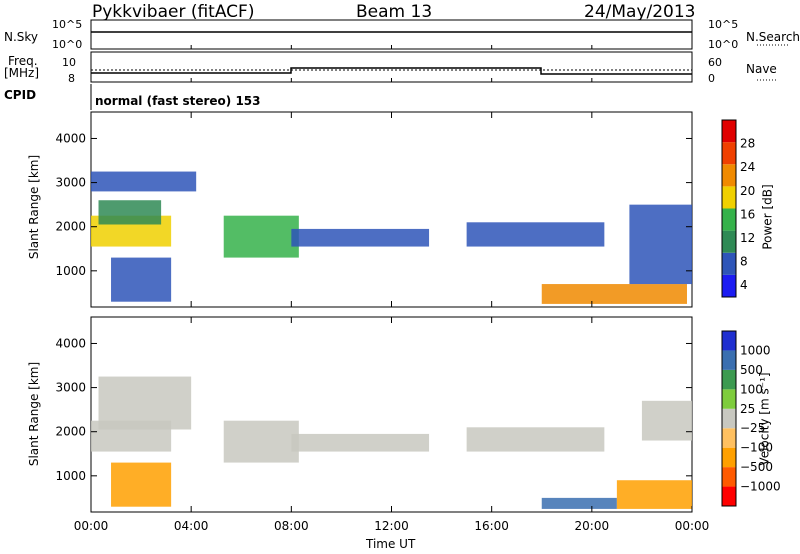 The image size is (800, 554). What do you see at coordinates (755, 350) in the screenshot?
I see `velocity-colorbar-tick: 1000` at bounding box center [755, 350].